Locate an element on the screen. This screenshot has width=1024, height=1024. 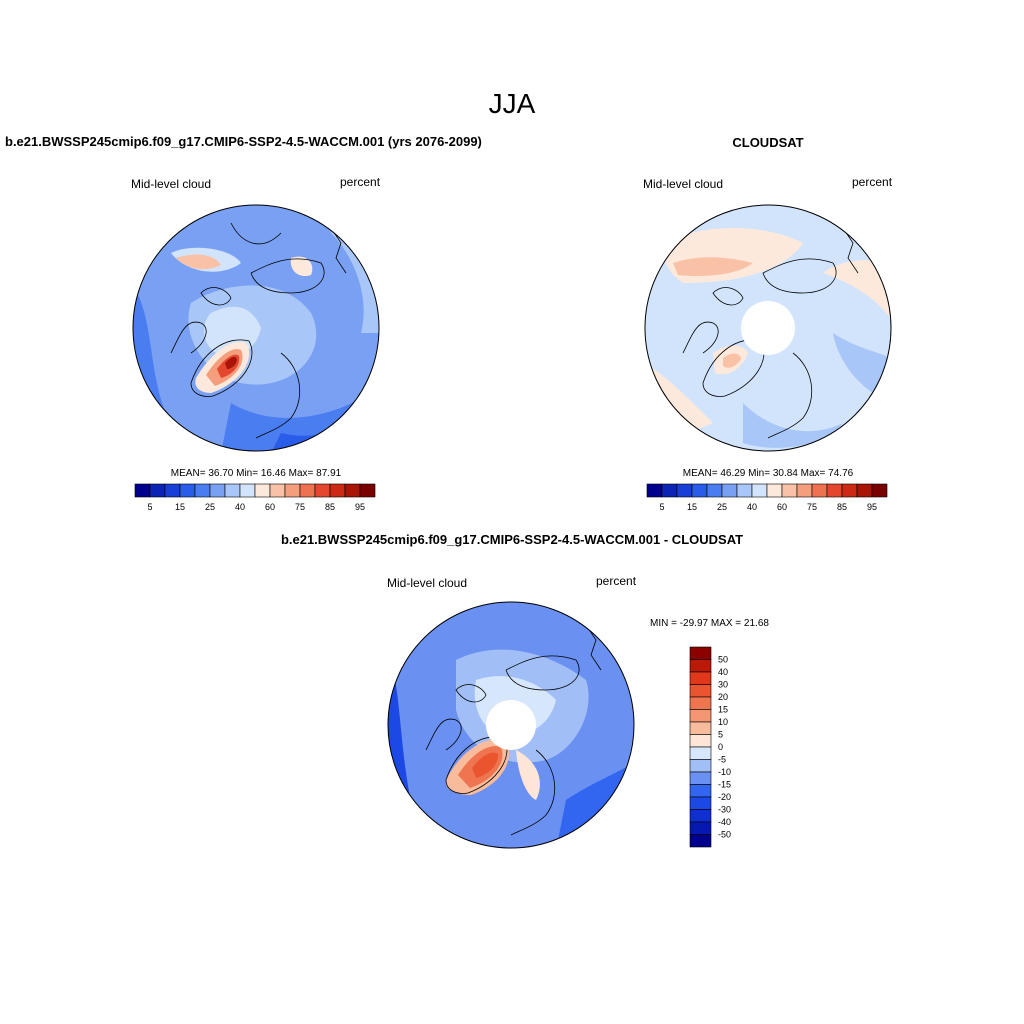
colorbar-difference-tick-label: -15 is located at coordinates (724, 785).